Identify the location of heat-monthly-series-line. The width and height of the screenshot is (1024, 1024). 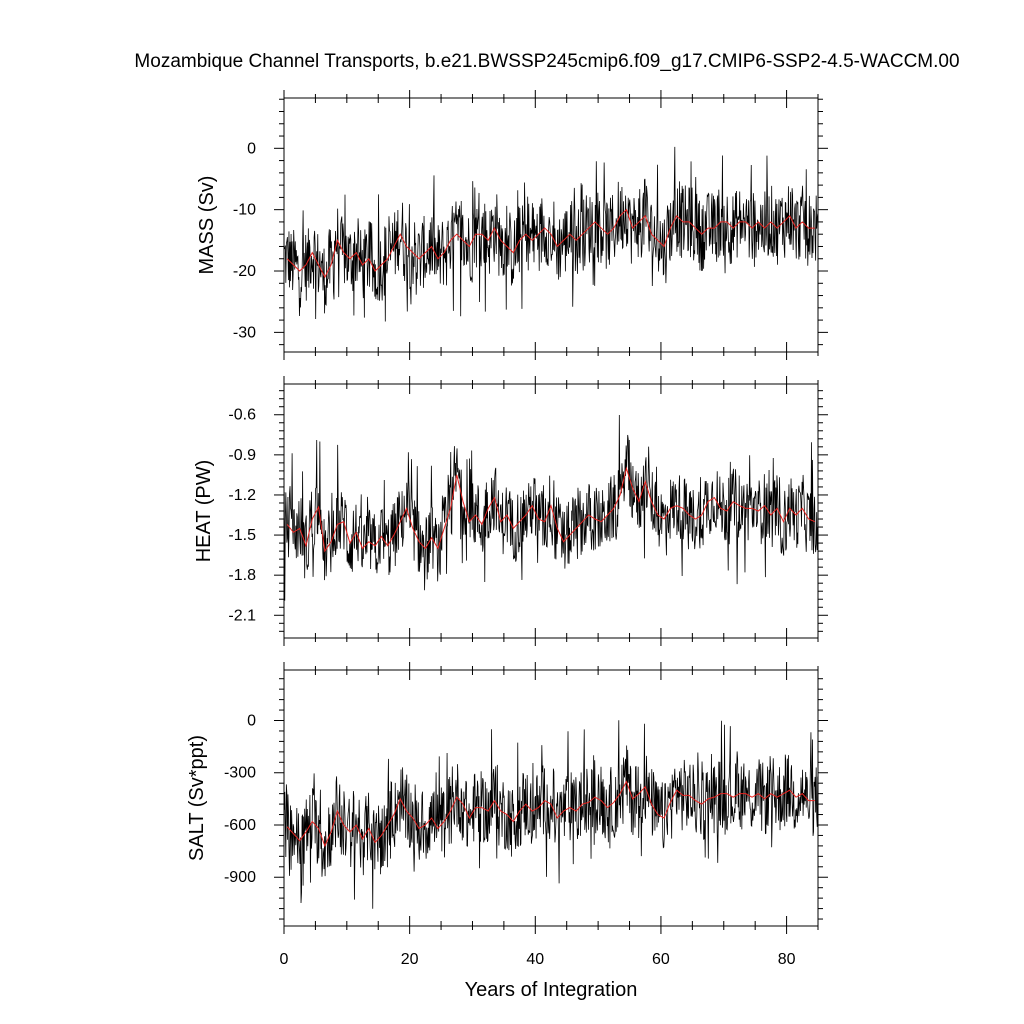
(551, 508).